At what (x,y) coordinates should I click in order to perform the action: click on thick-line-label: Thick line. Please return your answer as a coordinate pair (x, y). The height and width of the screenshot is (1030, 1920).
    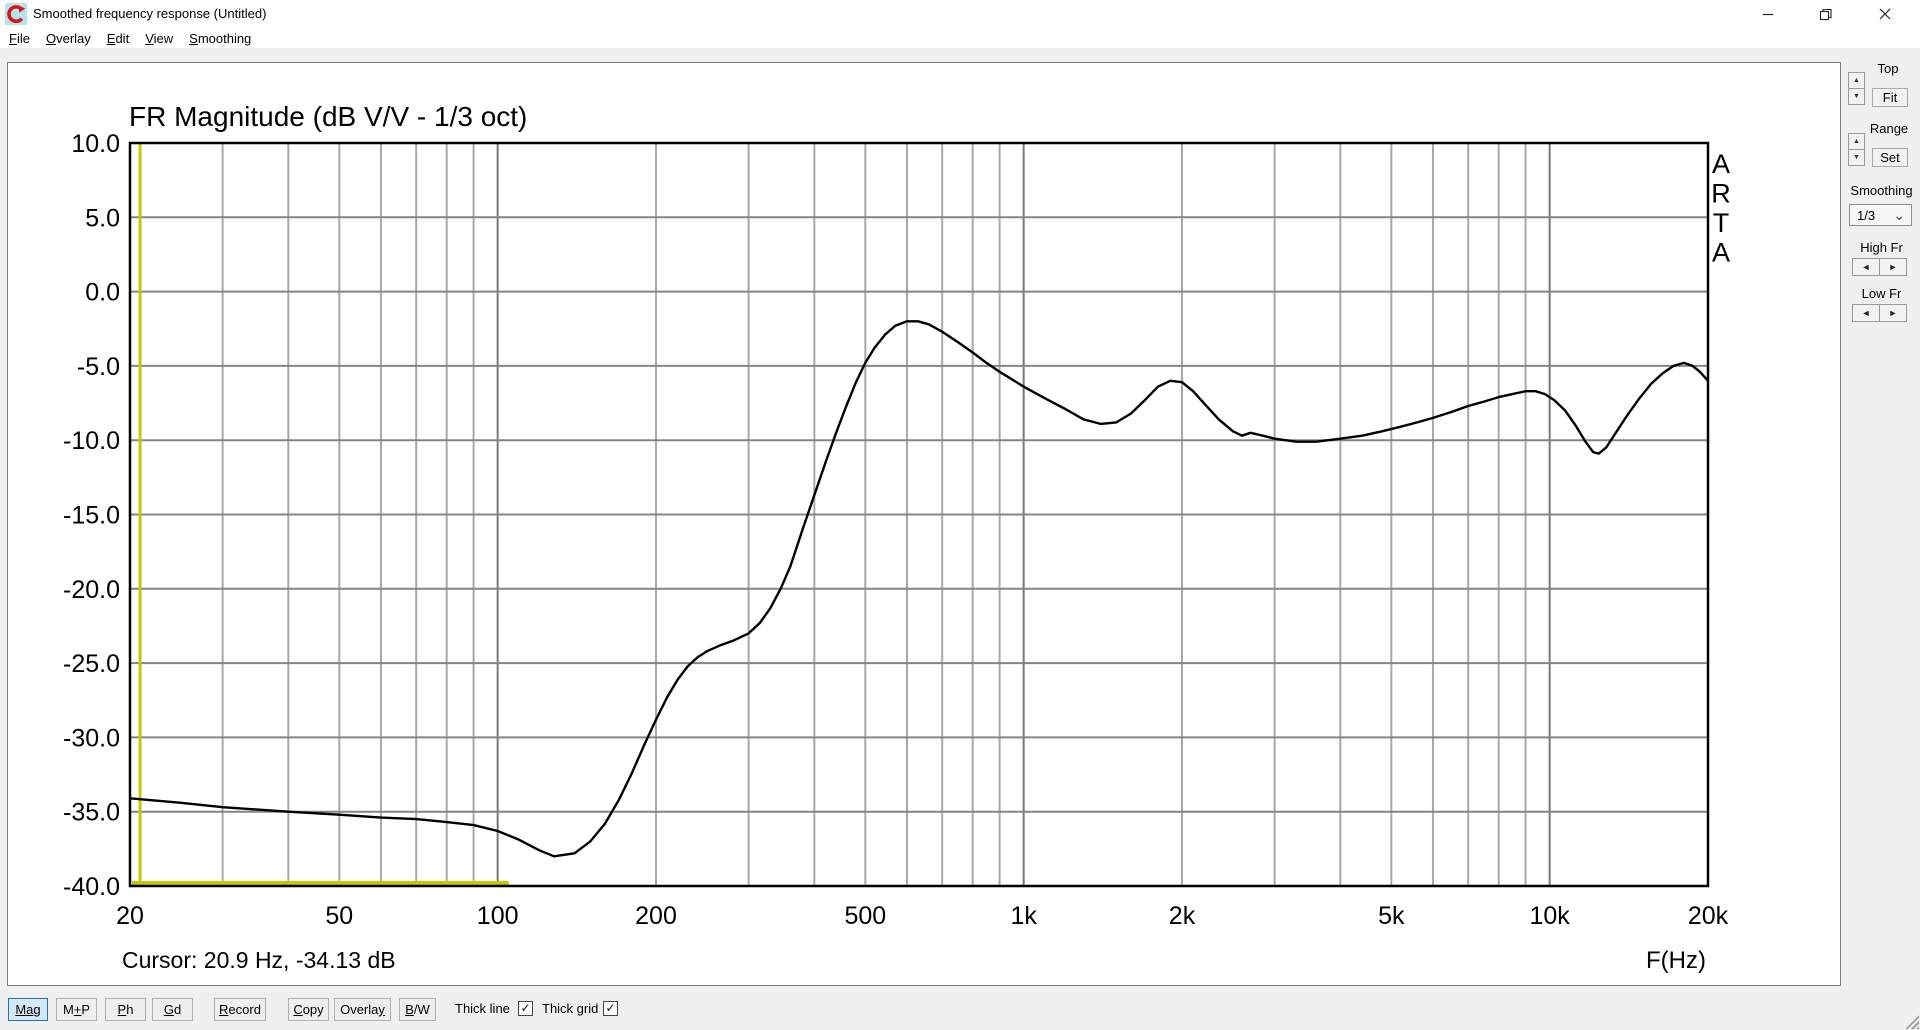
    Looking at the image, I should click on (482, 1008).